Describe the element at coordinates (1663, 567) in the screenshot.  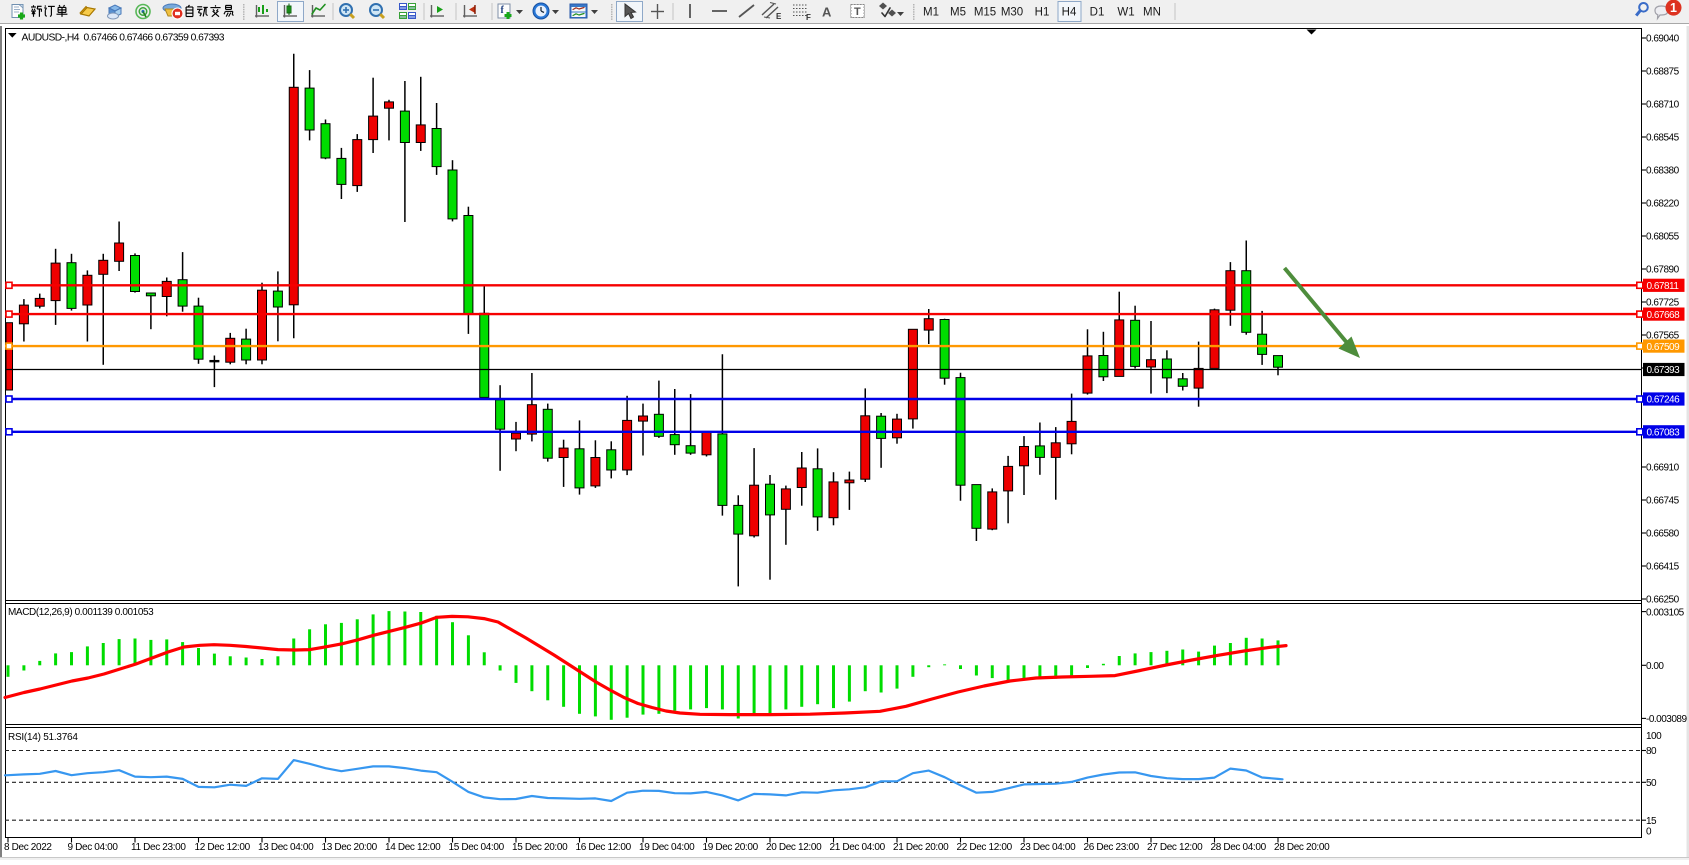
I see `svg-text: 0.66415` at that location.